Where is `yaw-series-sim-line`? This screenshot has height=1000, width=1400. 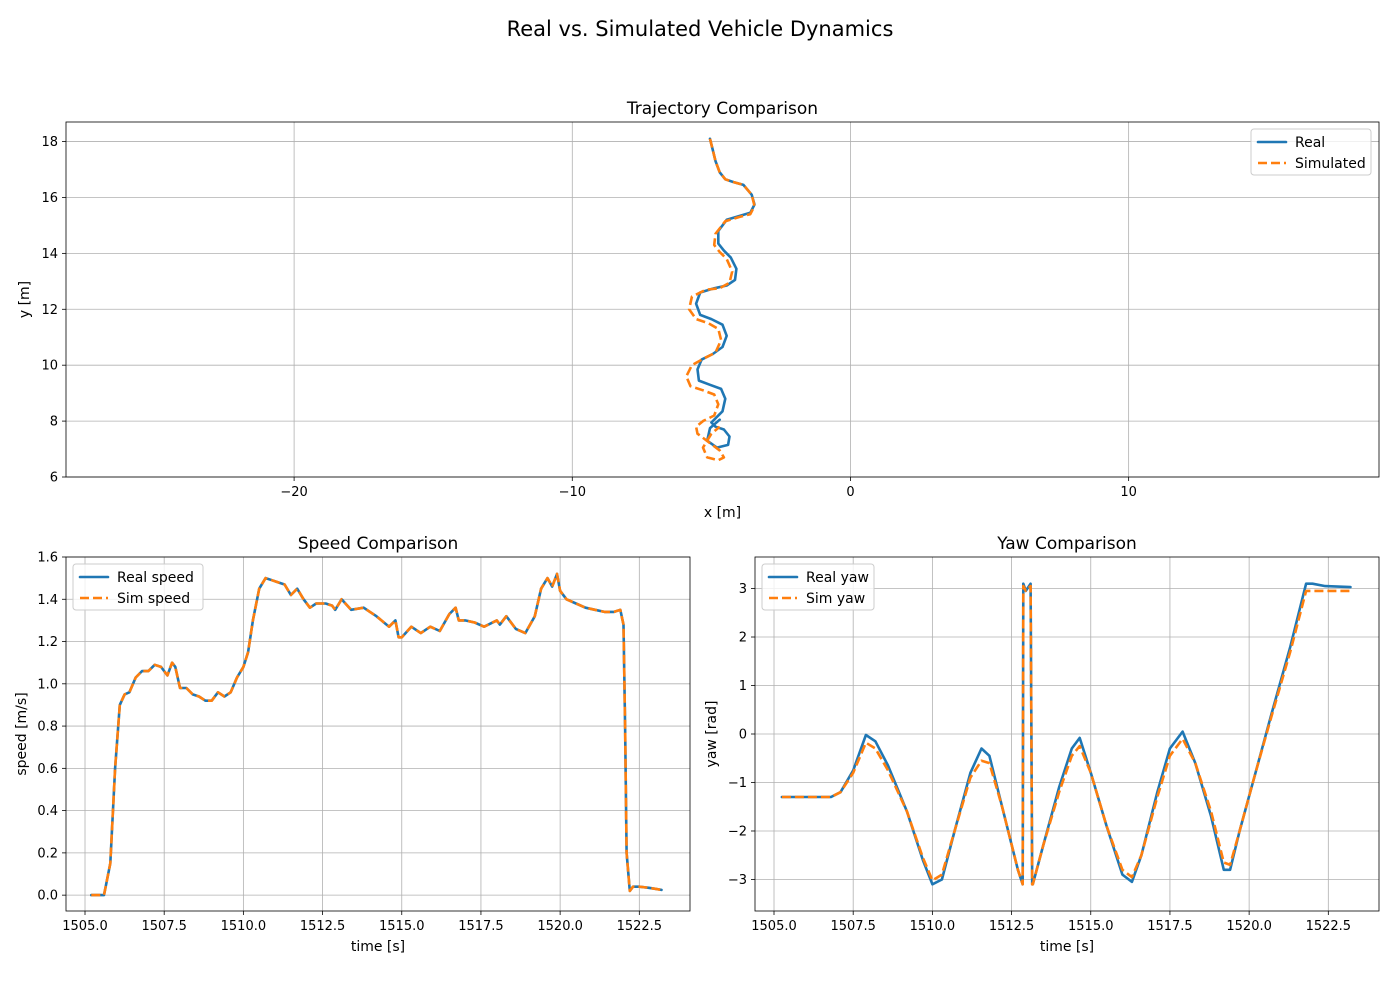 yaw-series-sim-line is located at coordinates (1066, 735).